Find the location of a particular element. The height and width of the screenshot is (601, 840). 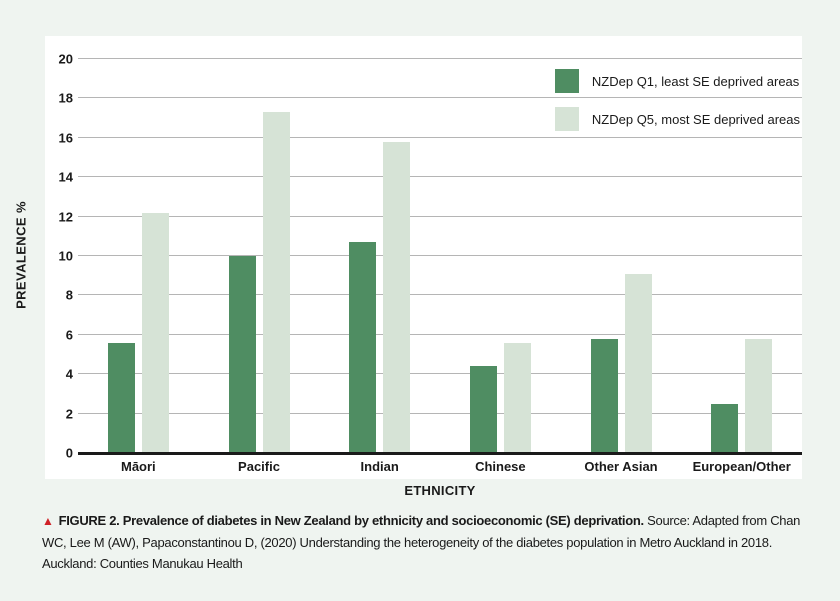

legend-item: NZDep Q5, most SE deprived areas is located at coordinates (677, 119).